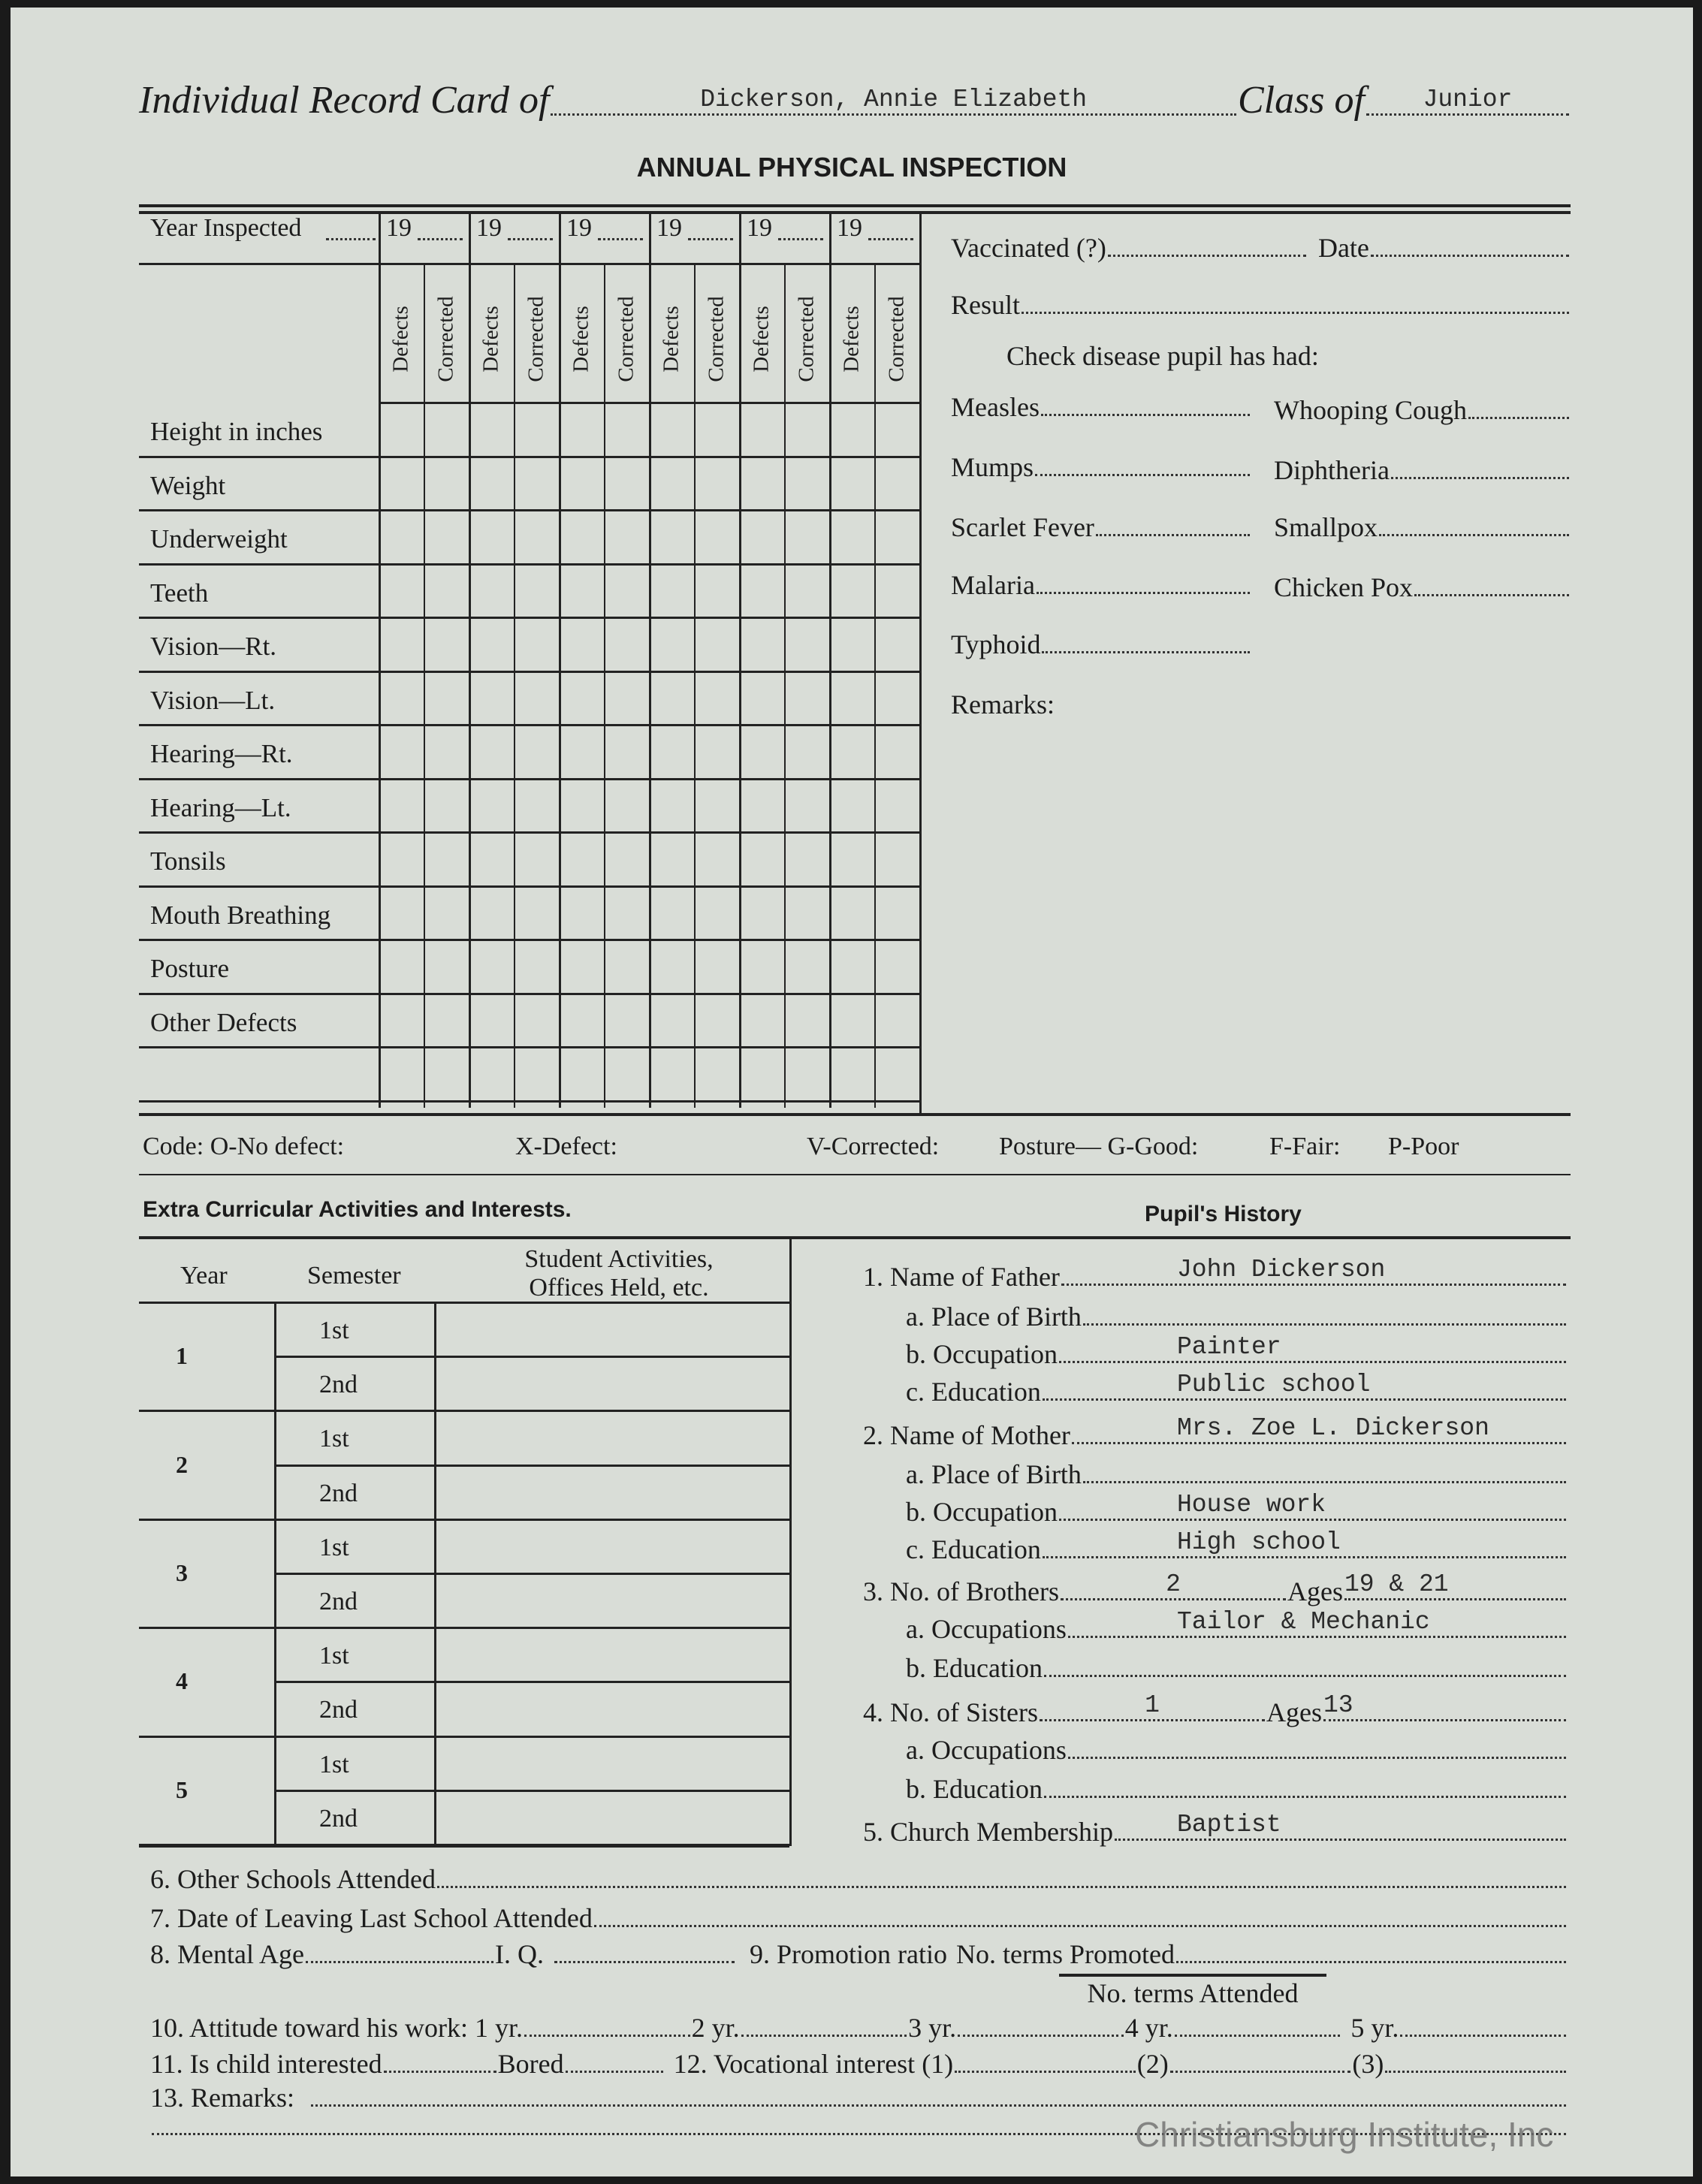 This screenshot has width=1702, height=2184. What do you see at coordinates (1304, 1544) in the screenshot?
I see `dotted-field: High school` at bounding box center [1304, 1544].